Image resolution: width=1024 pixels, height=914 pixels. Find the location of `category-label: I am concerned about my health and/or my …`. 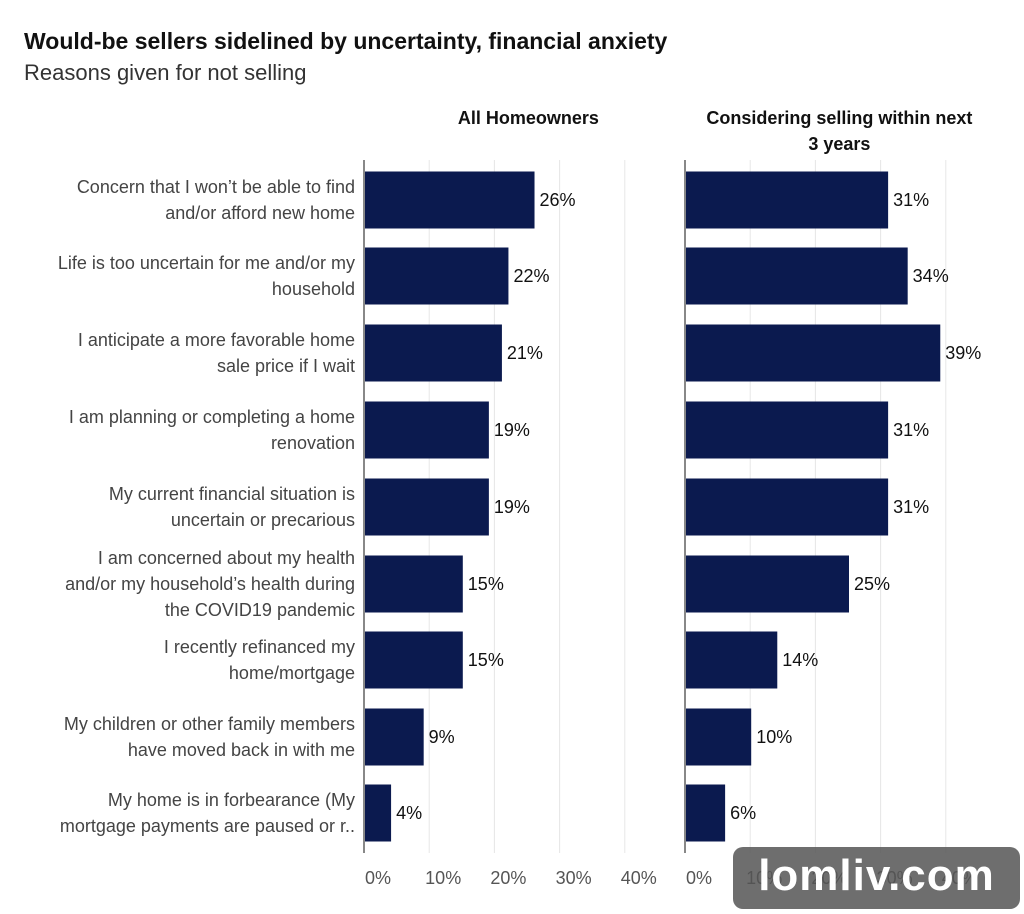

category-label: I am concerned about my health and/or my … is located at coordinates (210, 584).